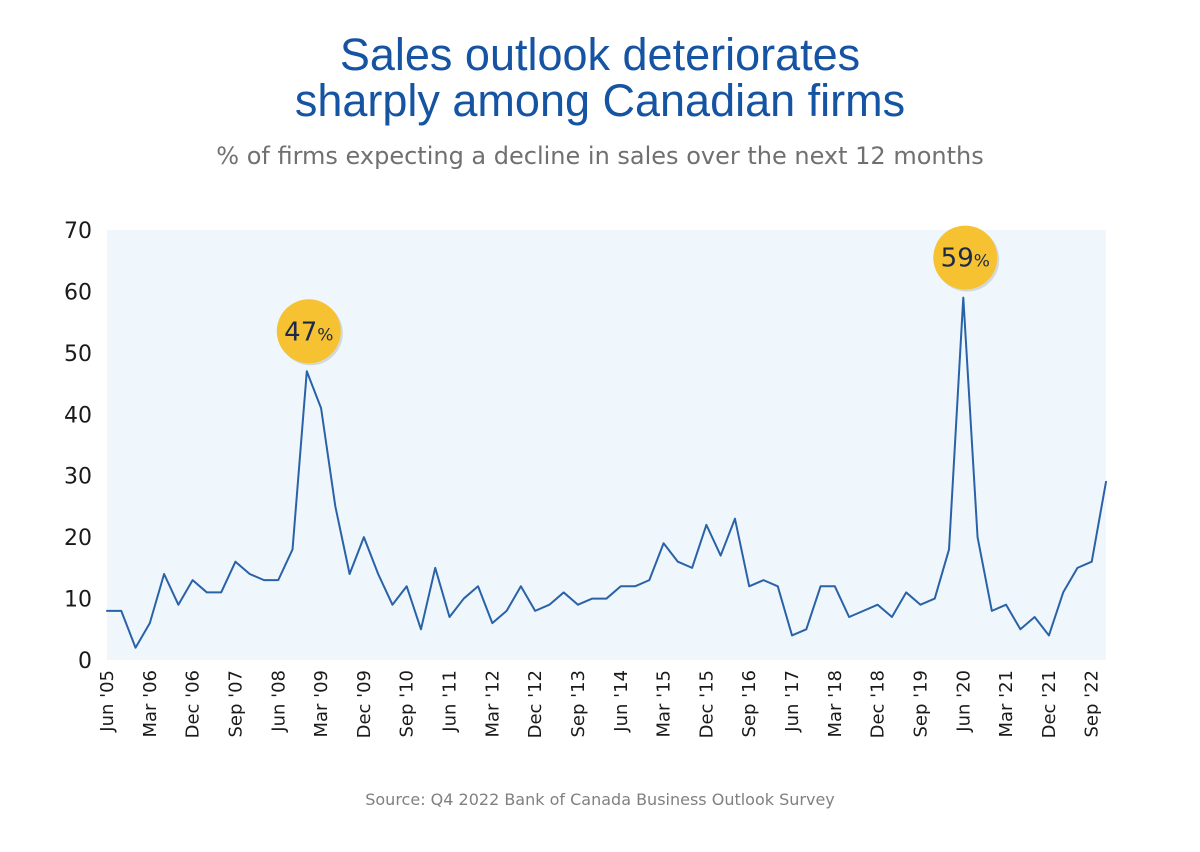 This screenshot has width=1200, height=852. Describe the element at coordinates (364, 704) in the screenshot. I see `x-tick-label: Dec '09` at that location.